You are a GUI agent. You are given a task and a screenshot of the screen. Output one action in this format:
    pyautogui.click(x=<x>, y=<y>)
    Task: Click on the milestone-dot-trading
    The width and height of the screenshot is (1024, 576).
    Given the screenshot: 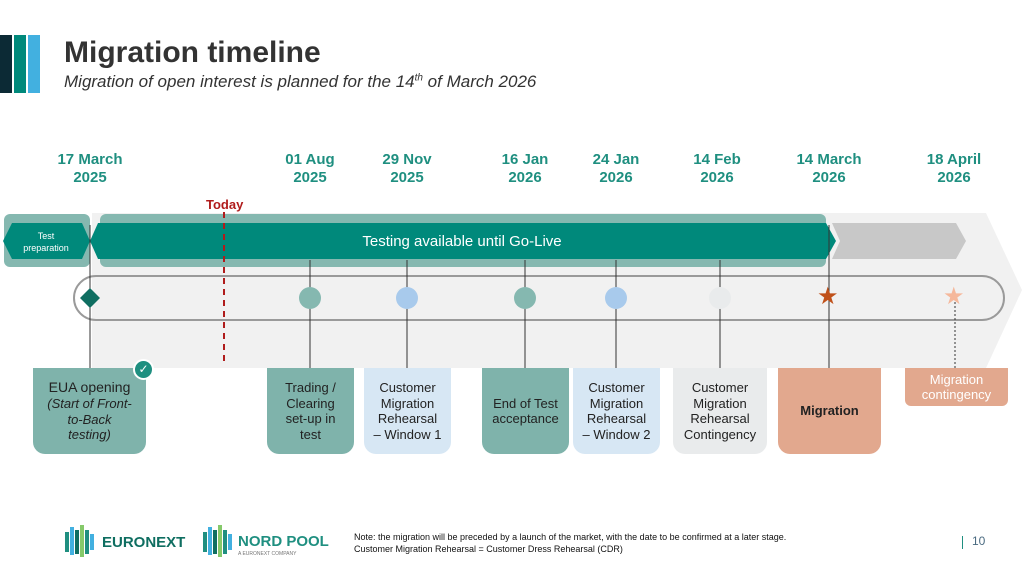 What is the action you would take?
    pyautogui.click(x=310, y=298)
    